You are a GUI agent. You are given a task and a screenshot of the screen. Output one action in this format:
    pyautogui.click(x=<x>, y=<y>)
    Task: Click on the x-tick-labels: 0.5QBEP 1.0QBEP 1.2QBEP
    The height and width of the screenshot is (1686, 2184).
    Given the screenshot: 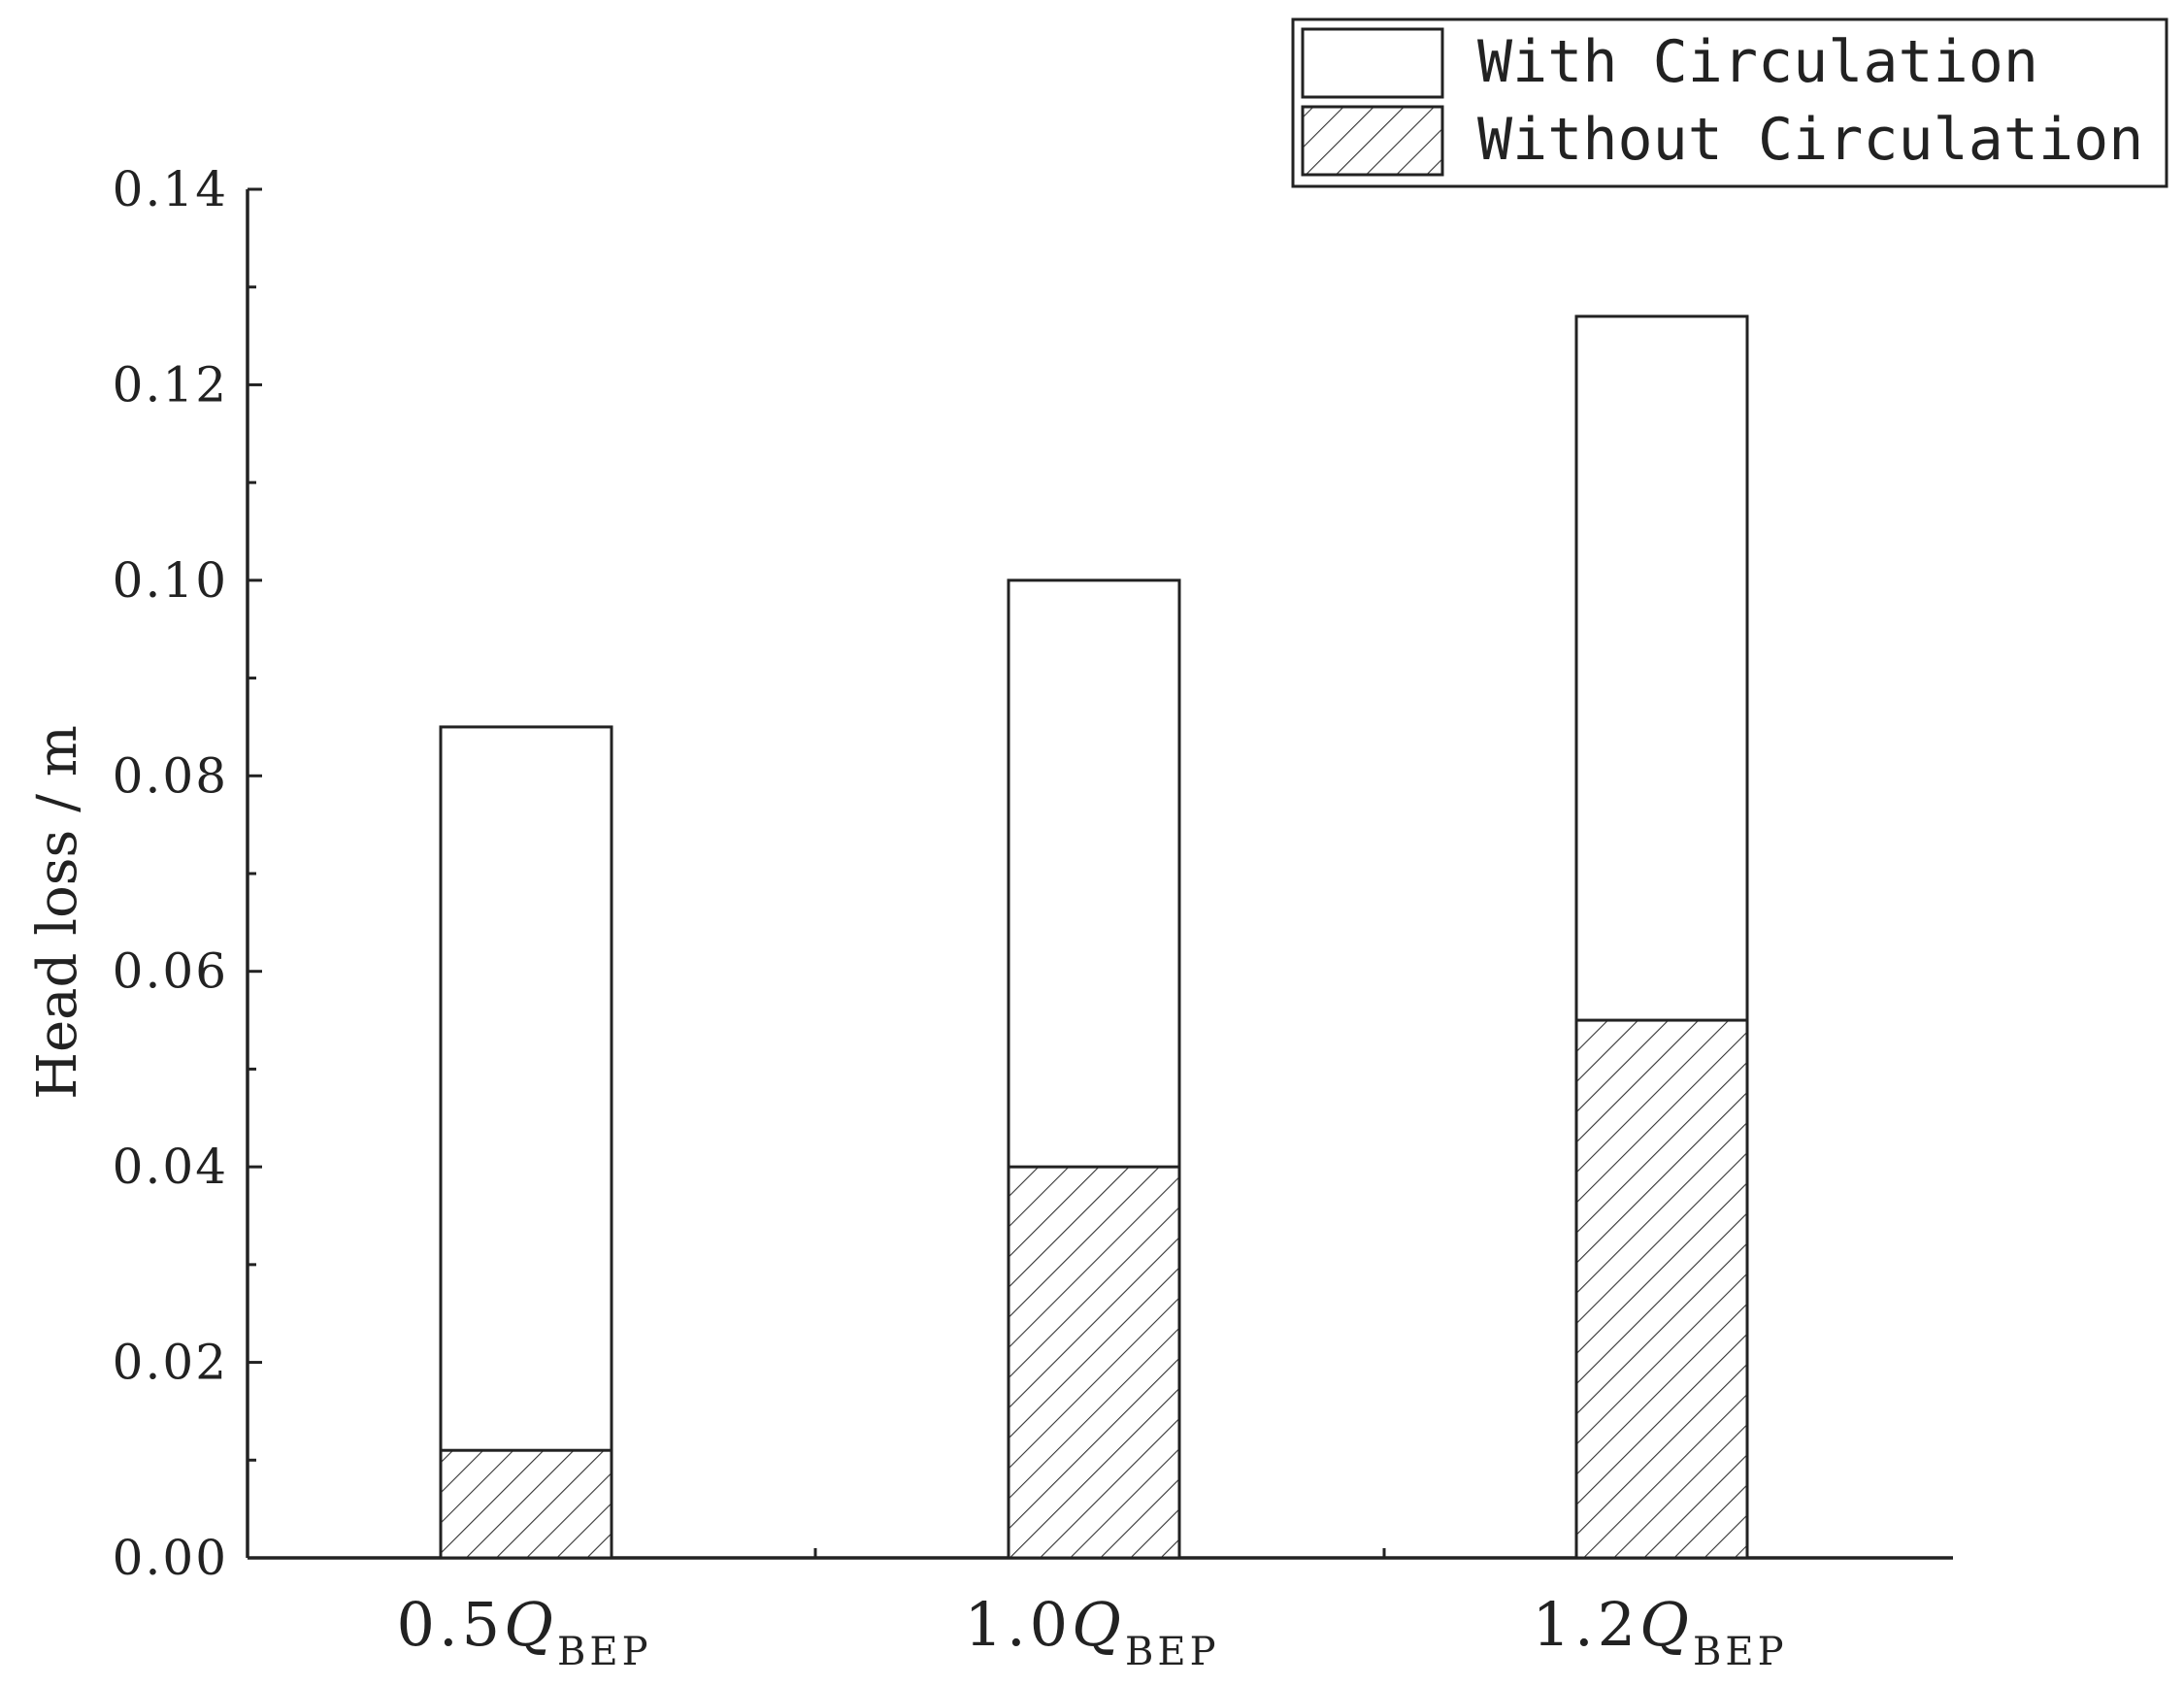 What is the action you would take?
    pyautogui.click(x=1092, y=1631)
    